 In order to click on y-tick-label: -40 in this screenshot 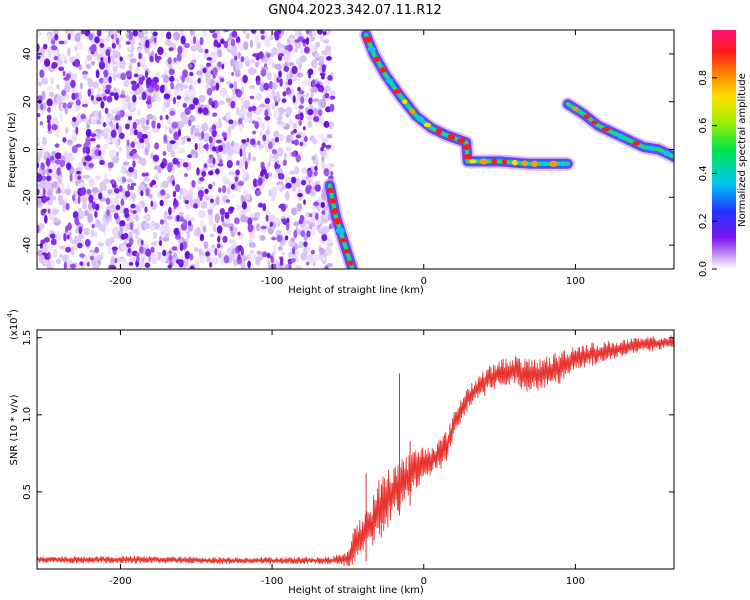, I will do `click(27, 245)`.